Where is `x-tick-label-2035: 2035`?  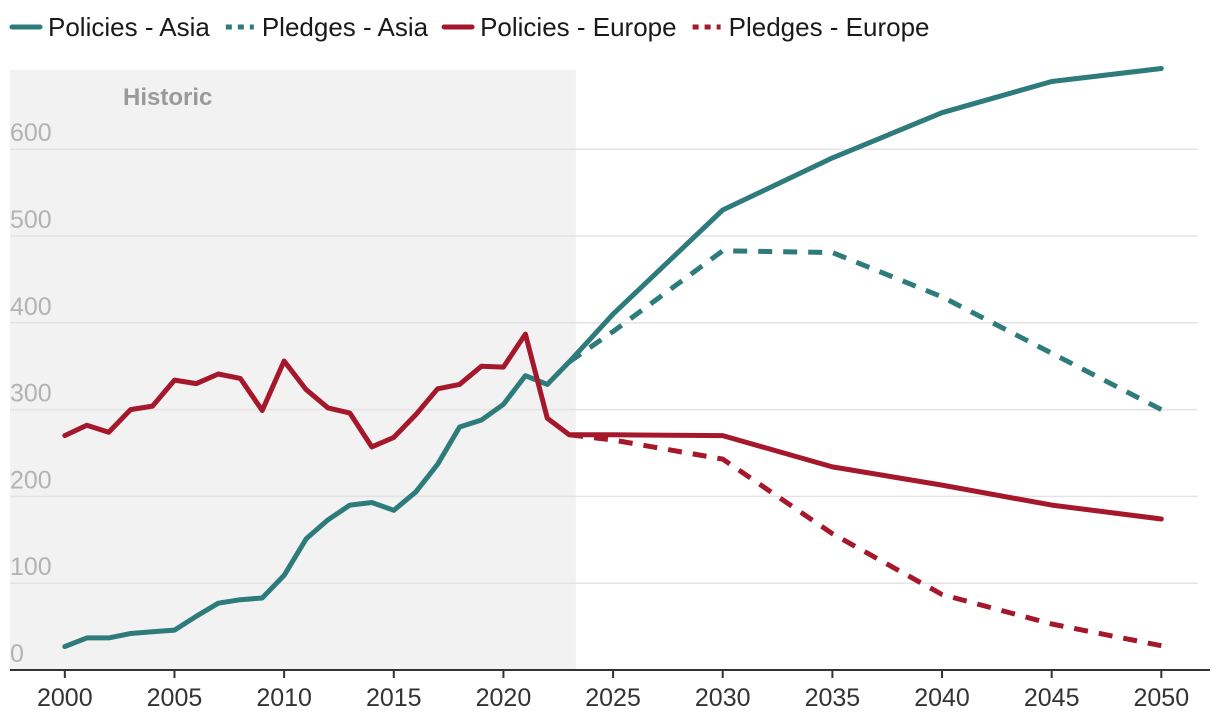 x-tick-label-2035: 2035 is located at coordinates (833, 698).